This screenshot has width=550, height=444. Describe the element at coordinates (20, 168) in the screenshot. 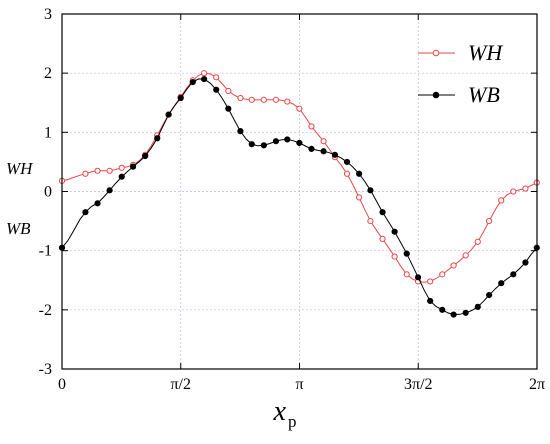

I see `y-axis-label-wh: WH` at that location.